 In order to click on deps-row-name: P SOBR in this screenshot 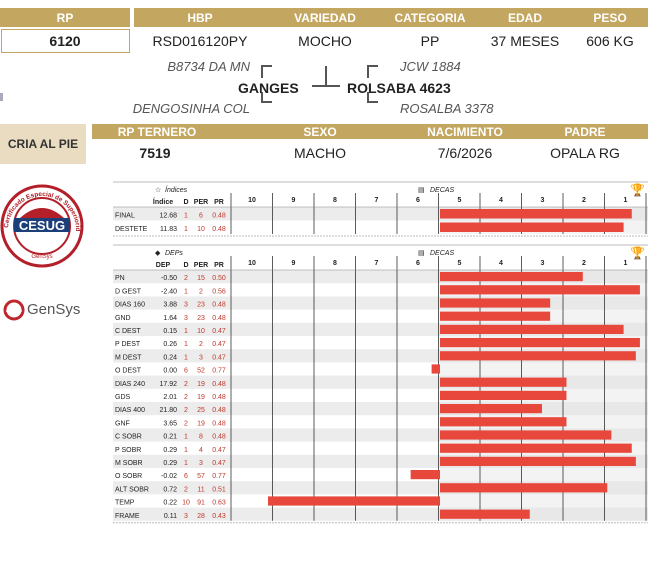, I will do `click(128, 450)`.